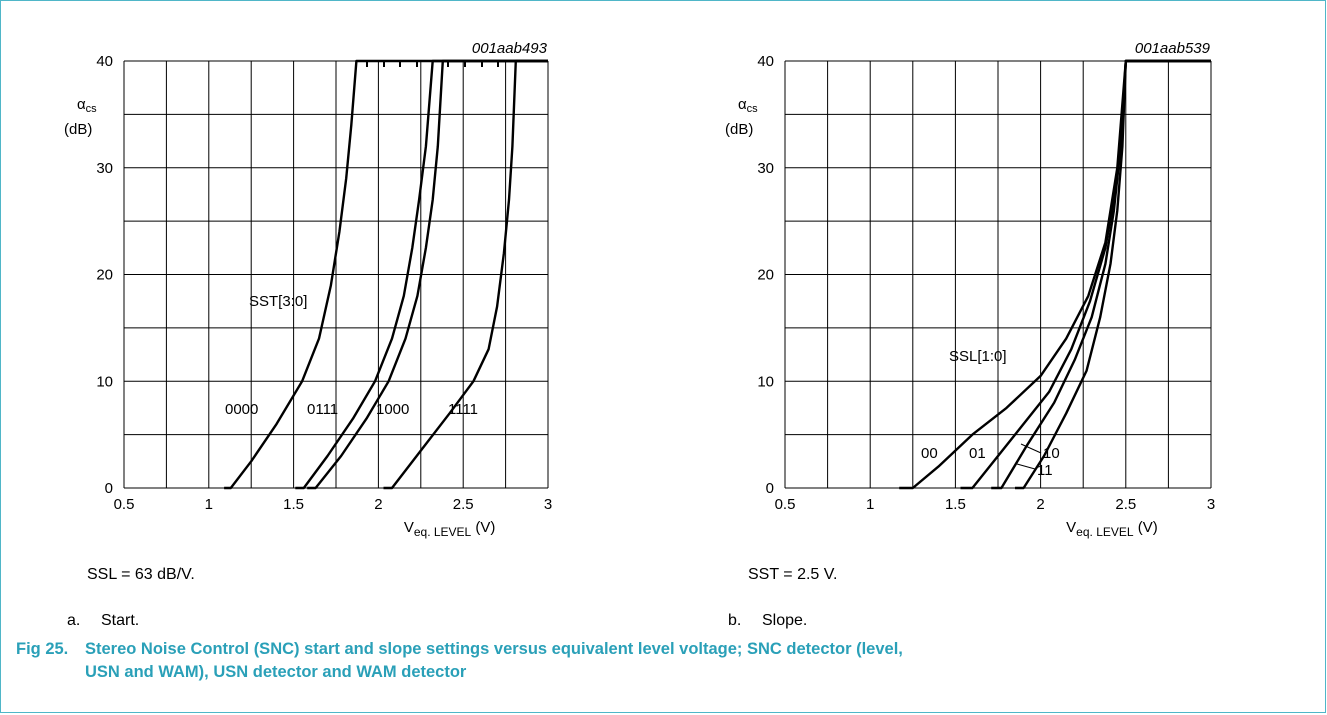 This screenshot has height=715, width=1327. Describe the element at coordinates (141, 574) in the screenshot. I see `condition-note: SSL = 63 dB/V.` at that location.